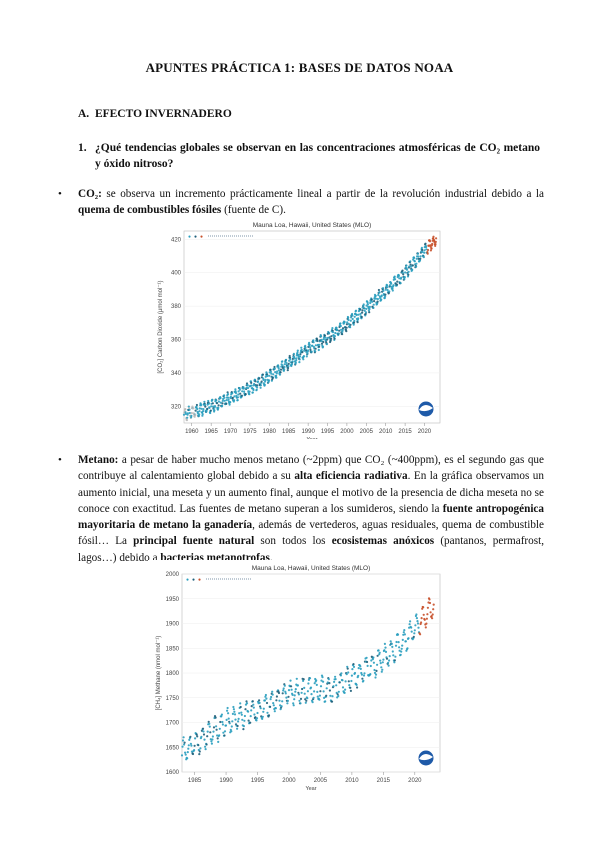  I want to click on y-tick-label: 380, so click(176, 307).